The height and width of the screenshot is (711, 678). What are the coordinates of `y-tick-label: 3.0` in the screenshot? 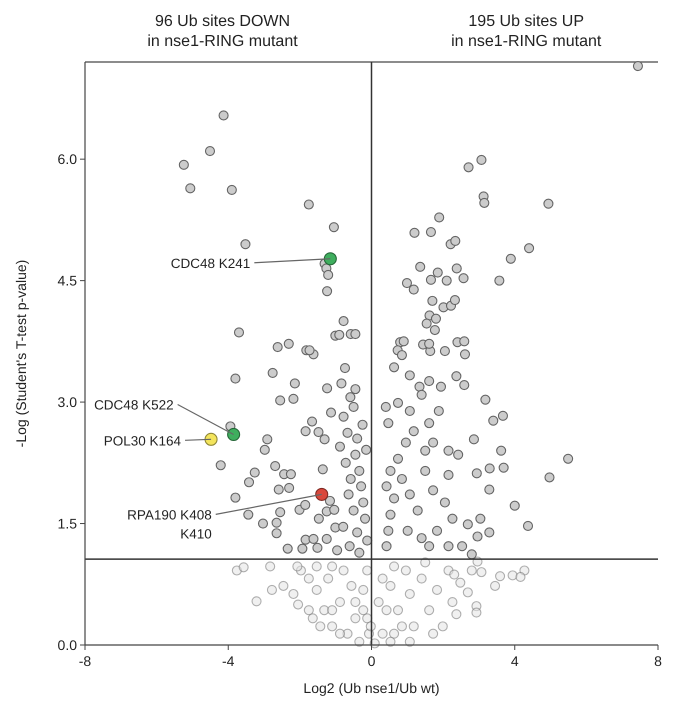 It's located at (68, 402).